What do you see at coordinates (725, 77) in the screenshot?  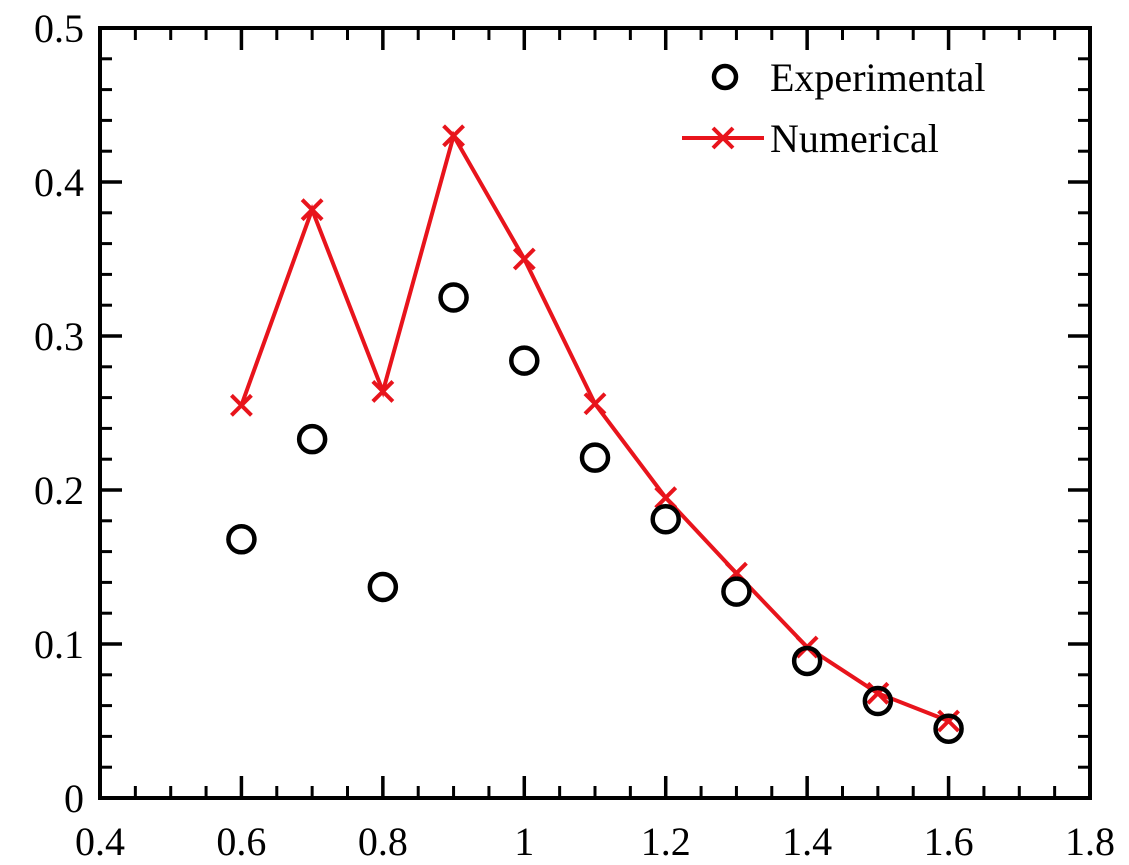 I see `legend-marker-experimental` at bounding box center [725, 77].